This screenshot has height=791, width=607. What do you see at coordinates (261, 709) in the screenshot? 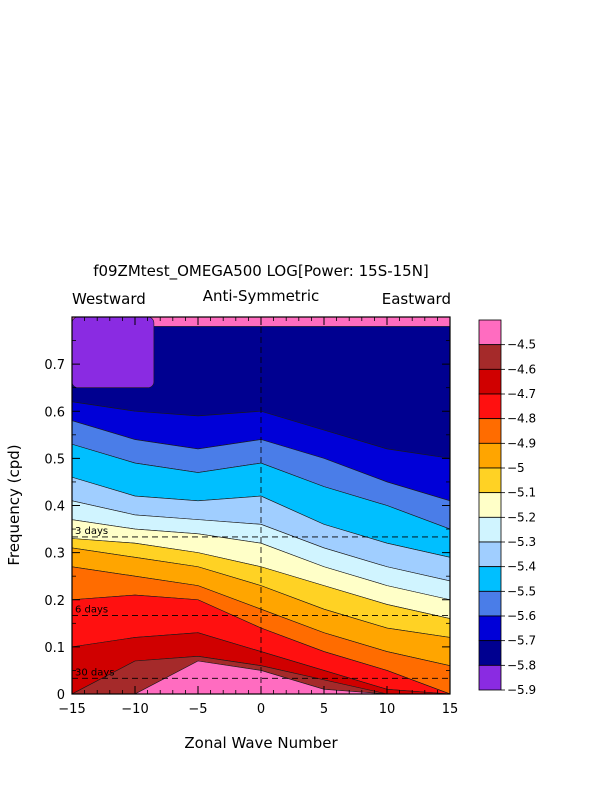
I see `x-tick-label: 0` at bounding box center [261, 709].